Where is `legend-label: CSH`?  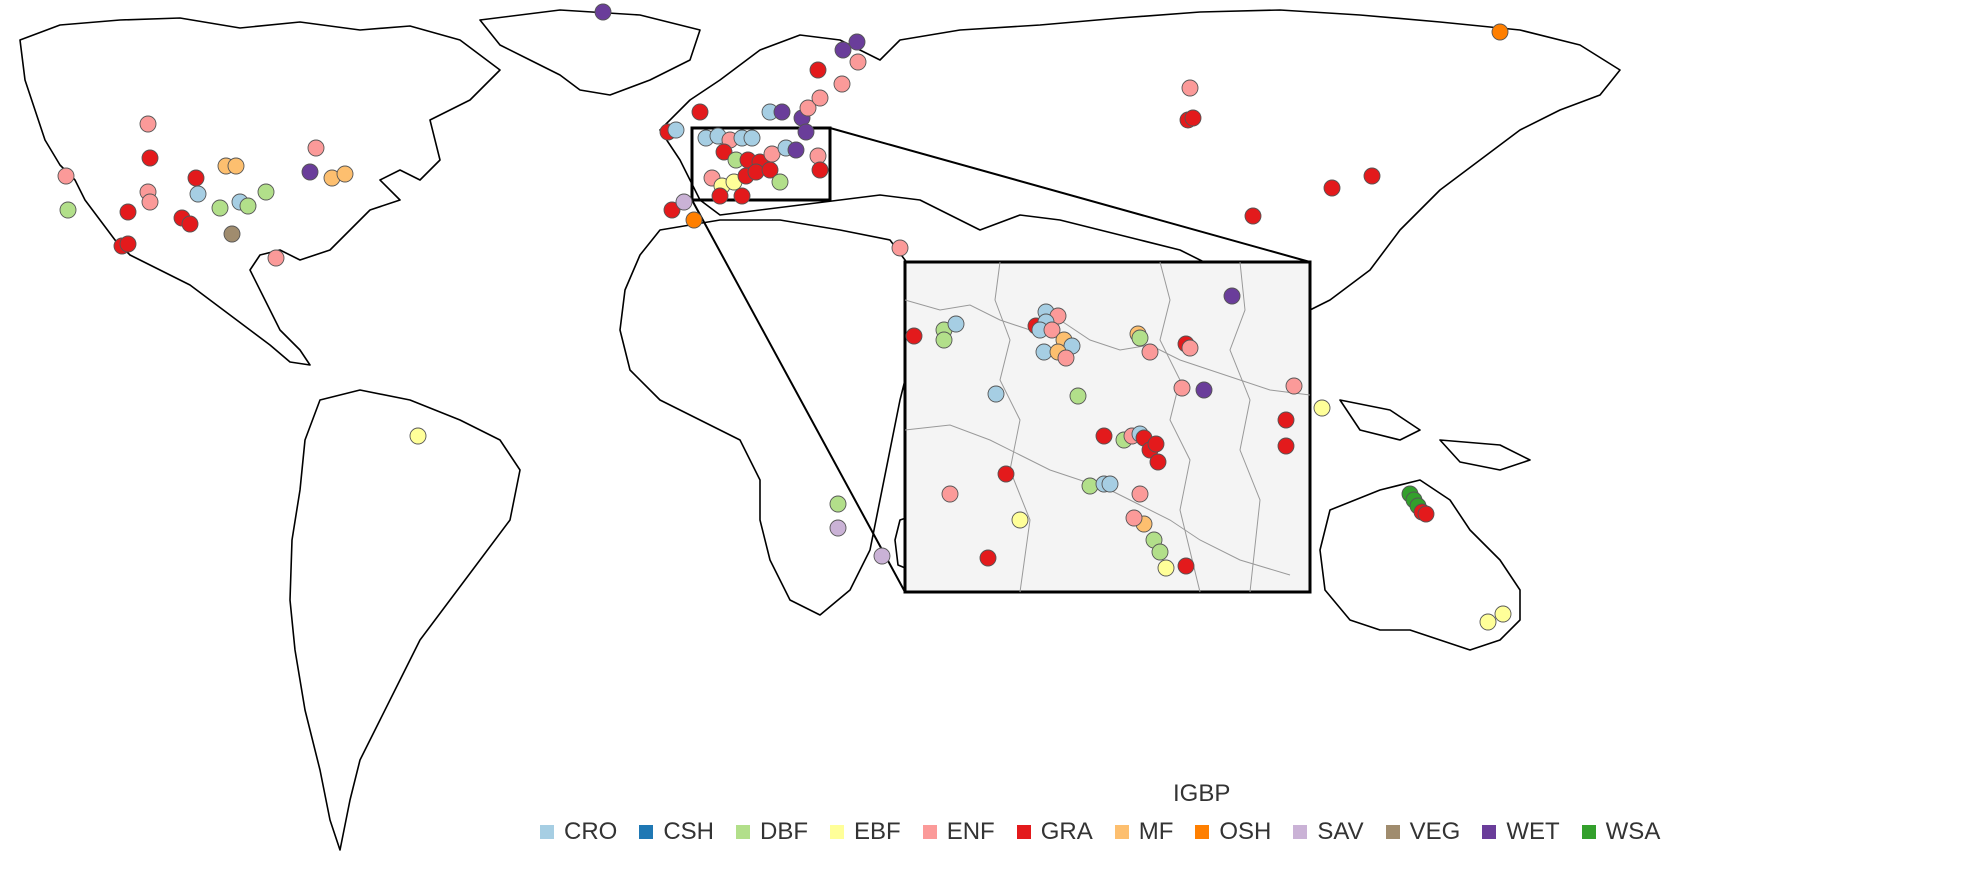
legend-label: CSH is located at coordinates (689, 831).